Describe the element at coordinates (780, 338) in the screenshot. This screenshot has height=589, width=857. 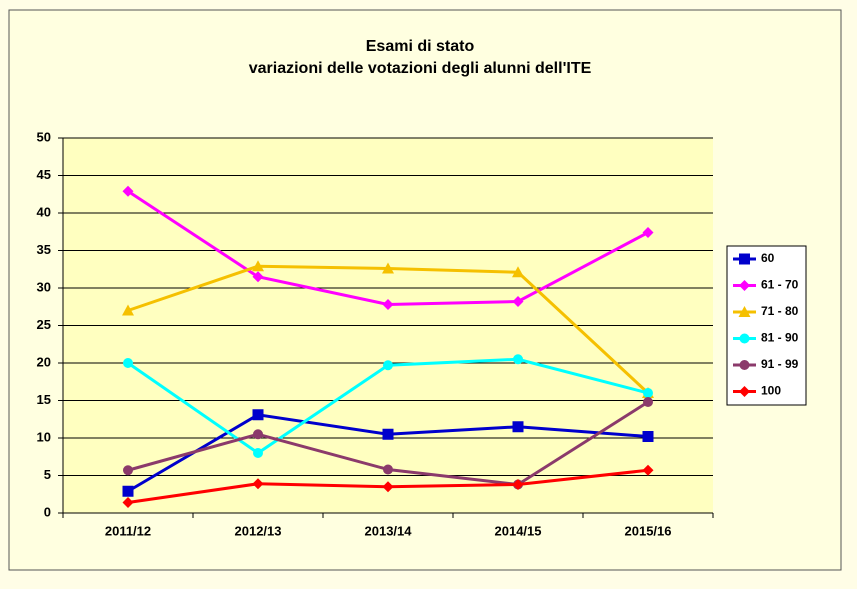
I see `legend-label: 81 - 90` at that location.